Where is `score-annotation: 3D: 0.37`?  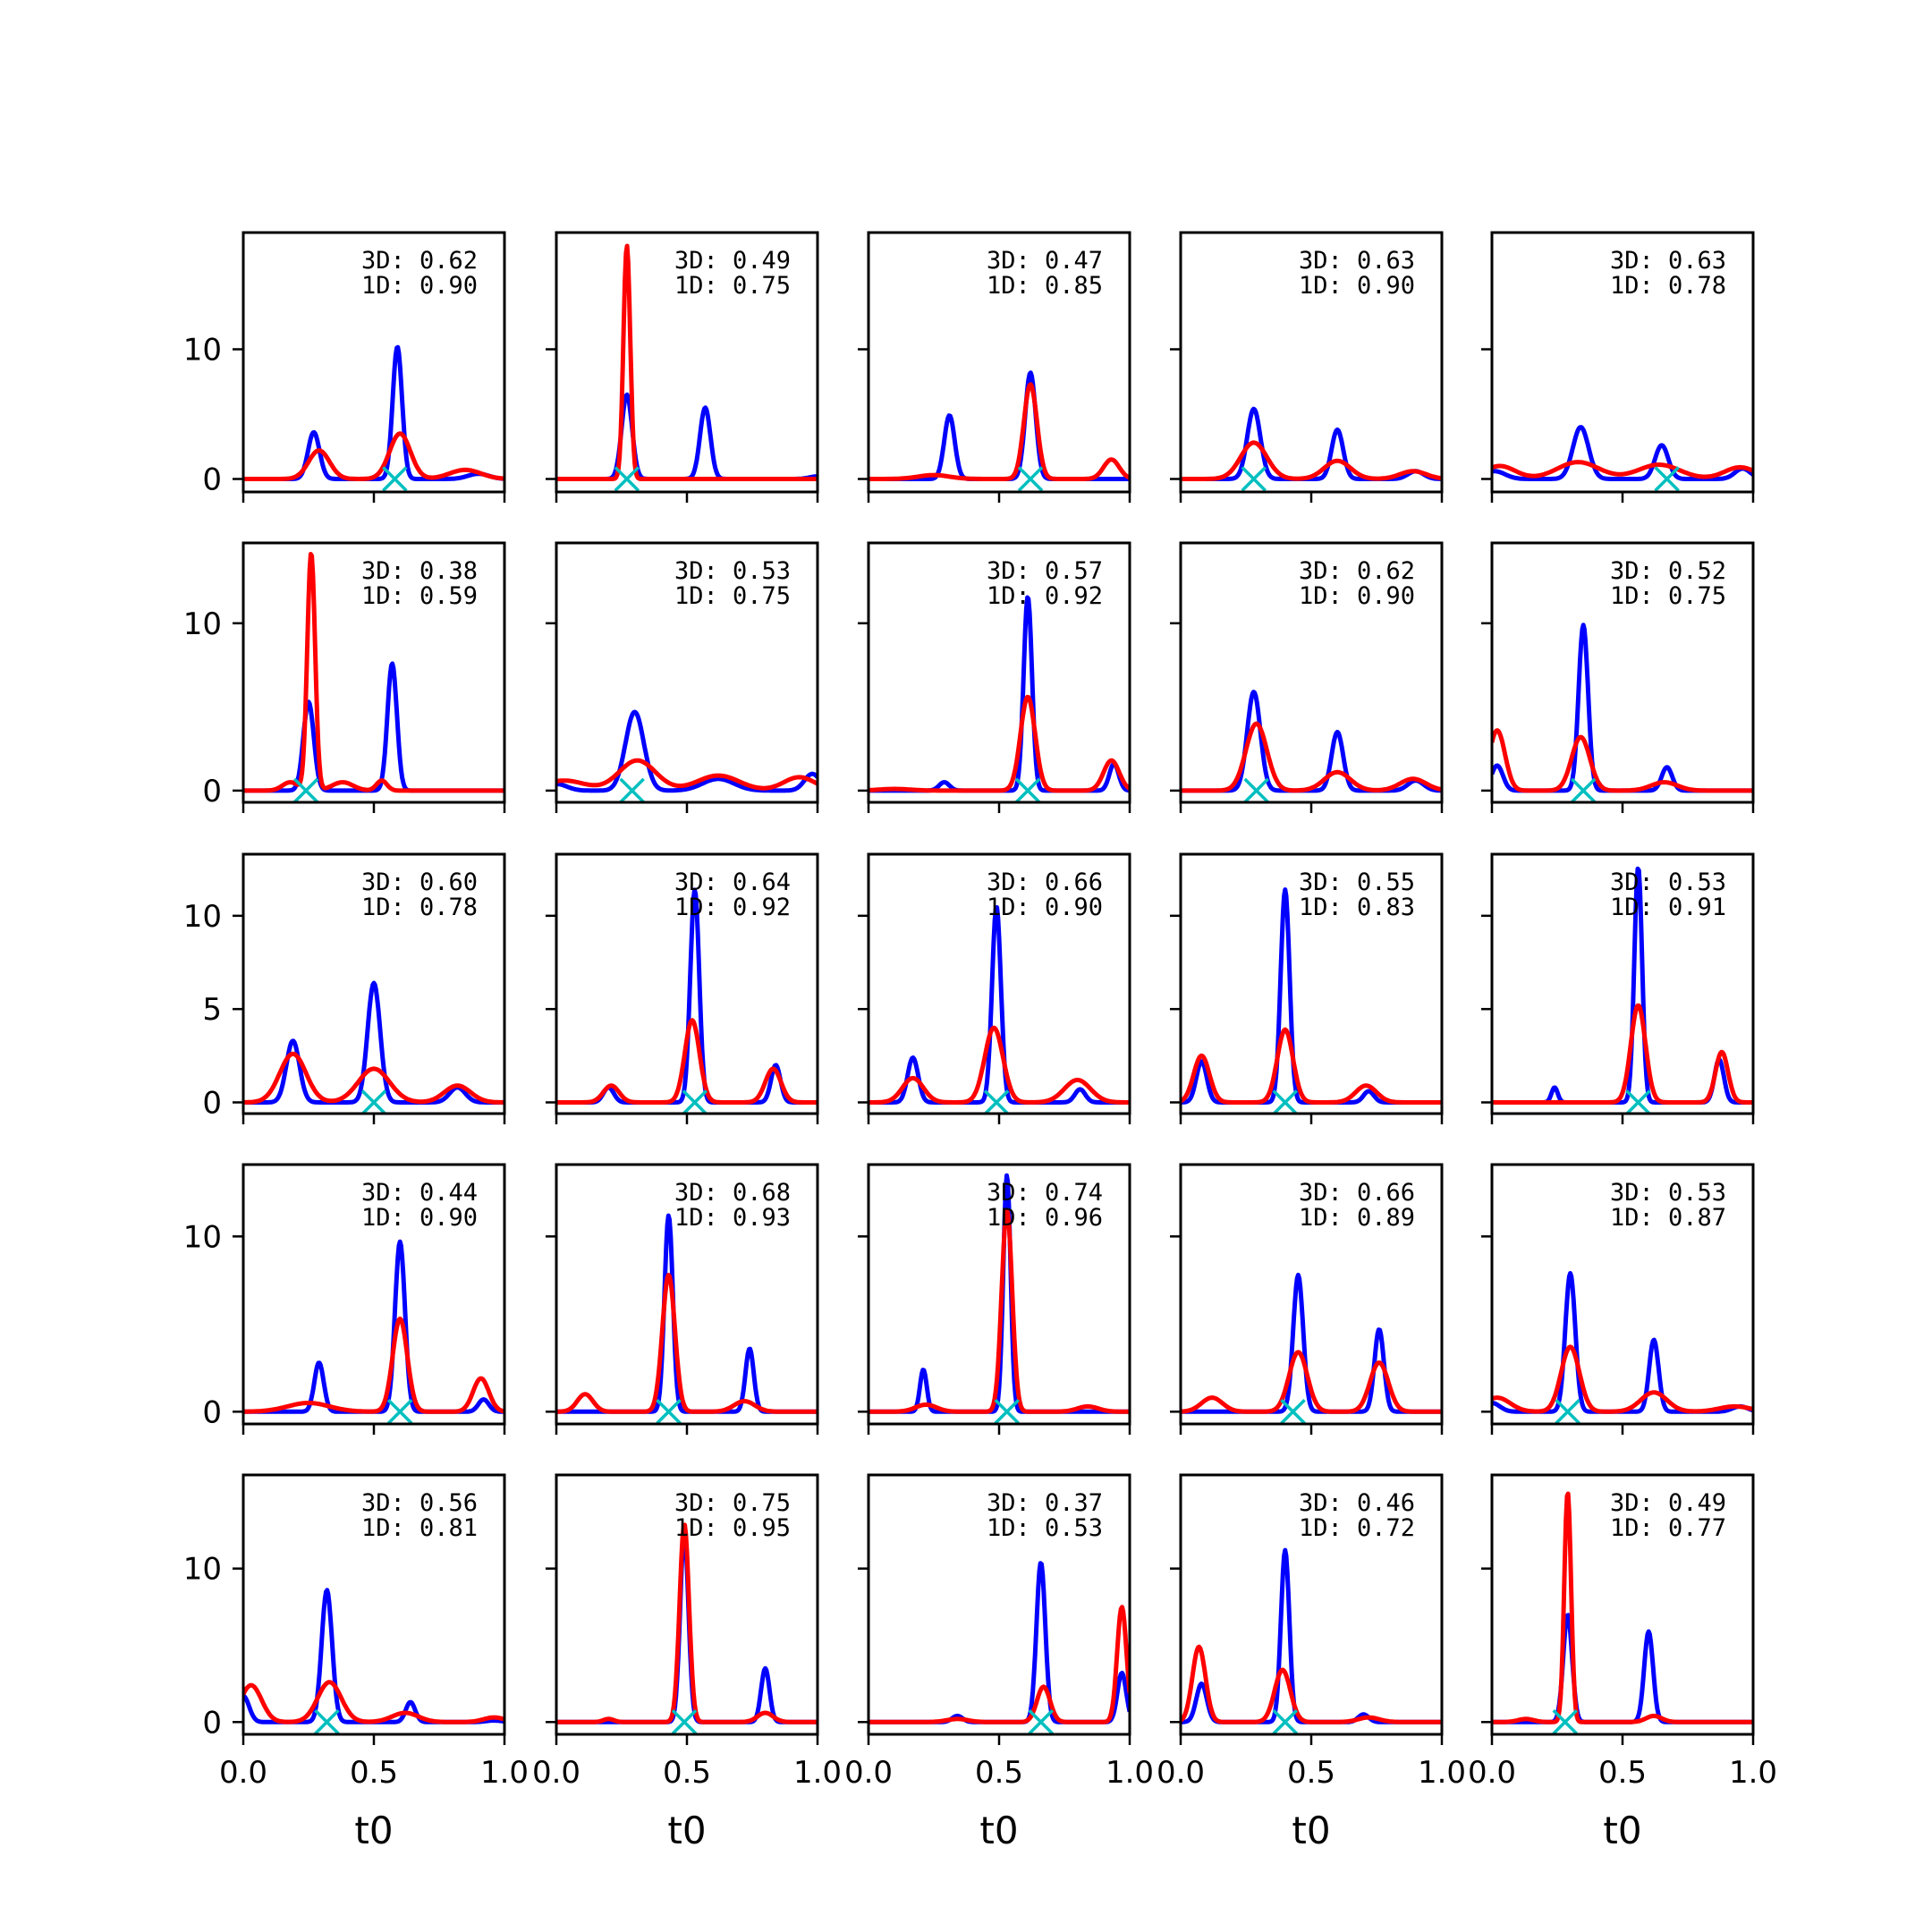
score-annotation: 3D: 0.37 is located at coordinates (1045, 1503).